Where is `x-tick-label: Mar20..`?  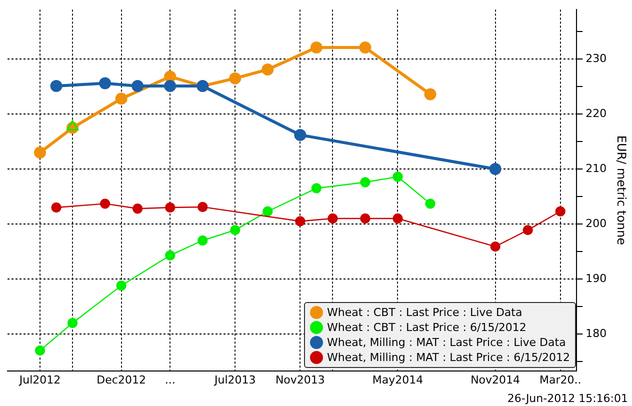
x-tick-label: Mar20.. is located at coordinates (560, 379).